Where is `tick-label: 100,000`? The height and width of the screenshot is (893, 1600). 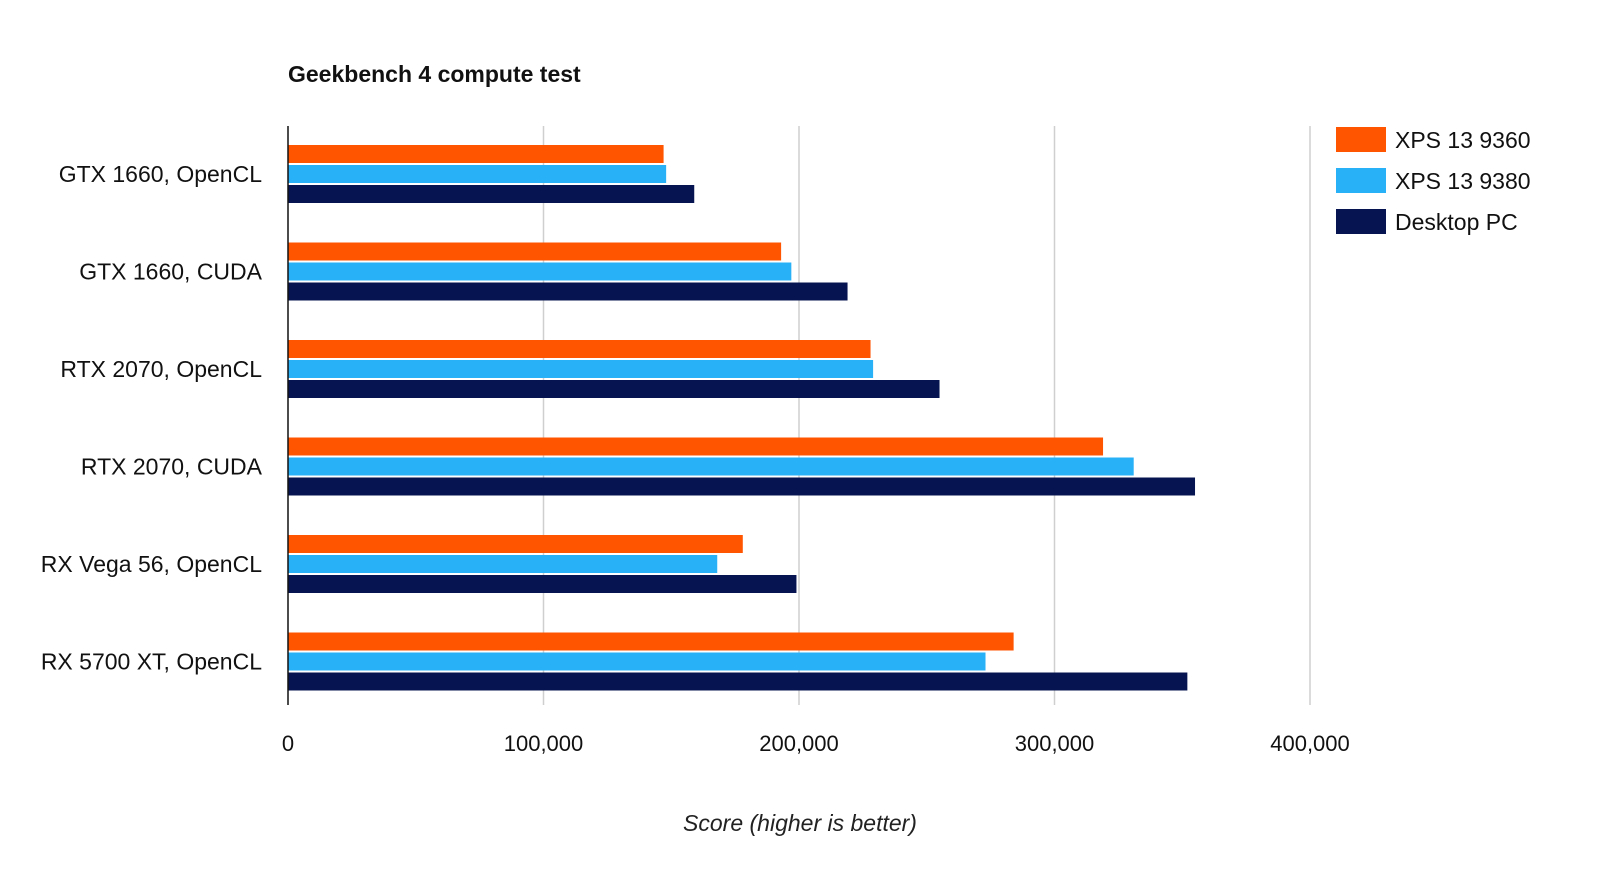 tick-label: 100,000 is located at coordinates (544, 743).